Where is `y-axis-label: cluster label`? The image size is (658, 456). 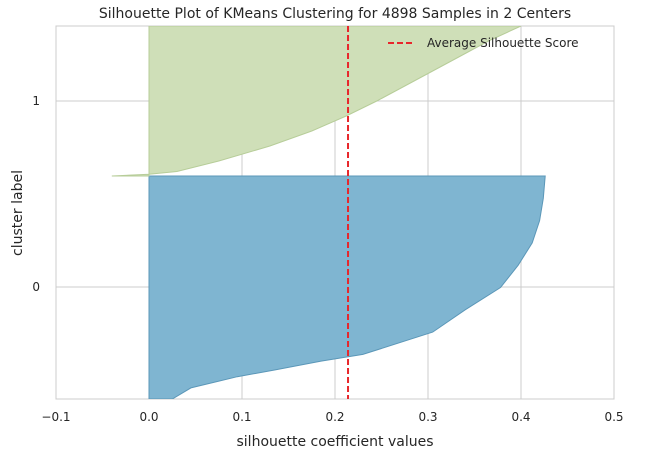 y-axis-label: cluster label is located at coordinates (18, 213).